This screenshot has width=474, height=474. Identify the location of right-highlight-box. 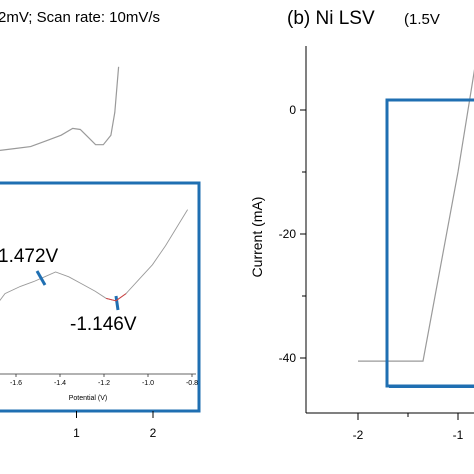
(429, 243).